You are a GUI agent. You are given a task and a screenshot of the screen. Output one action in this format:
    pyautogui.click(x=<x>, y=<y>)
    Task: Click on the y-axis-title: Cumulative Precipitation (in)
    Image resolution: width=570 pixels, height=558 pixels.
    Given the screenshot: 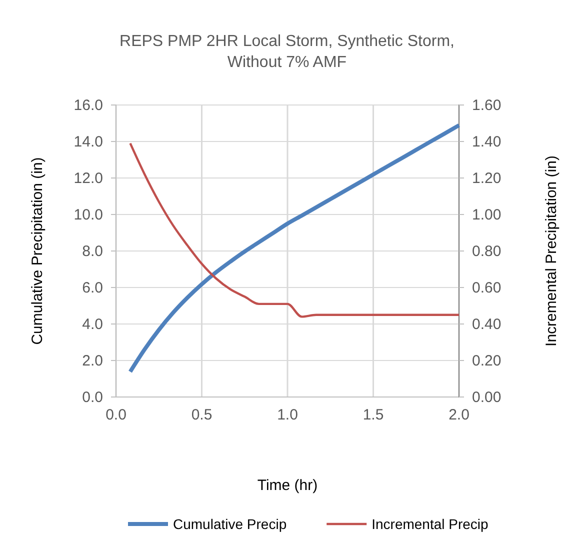 What is the action you would take?
    pyautogui.click(x=37, y=251)
    